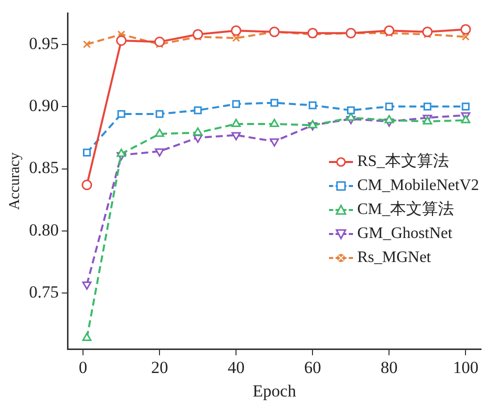 This screenshot has width=487, height=404. What do you see at coordinates (404, 234) in the screenshot?
I see `legend-label: GM_GhostNet` at bounding box center [404, 234].